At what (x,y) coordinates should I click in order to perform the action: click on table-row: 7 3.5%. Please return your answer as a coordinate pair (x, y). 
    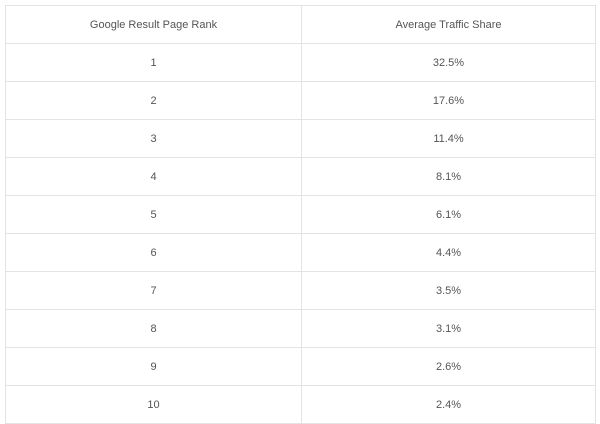
    Looking at the image, I should click on (300, 290).